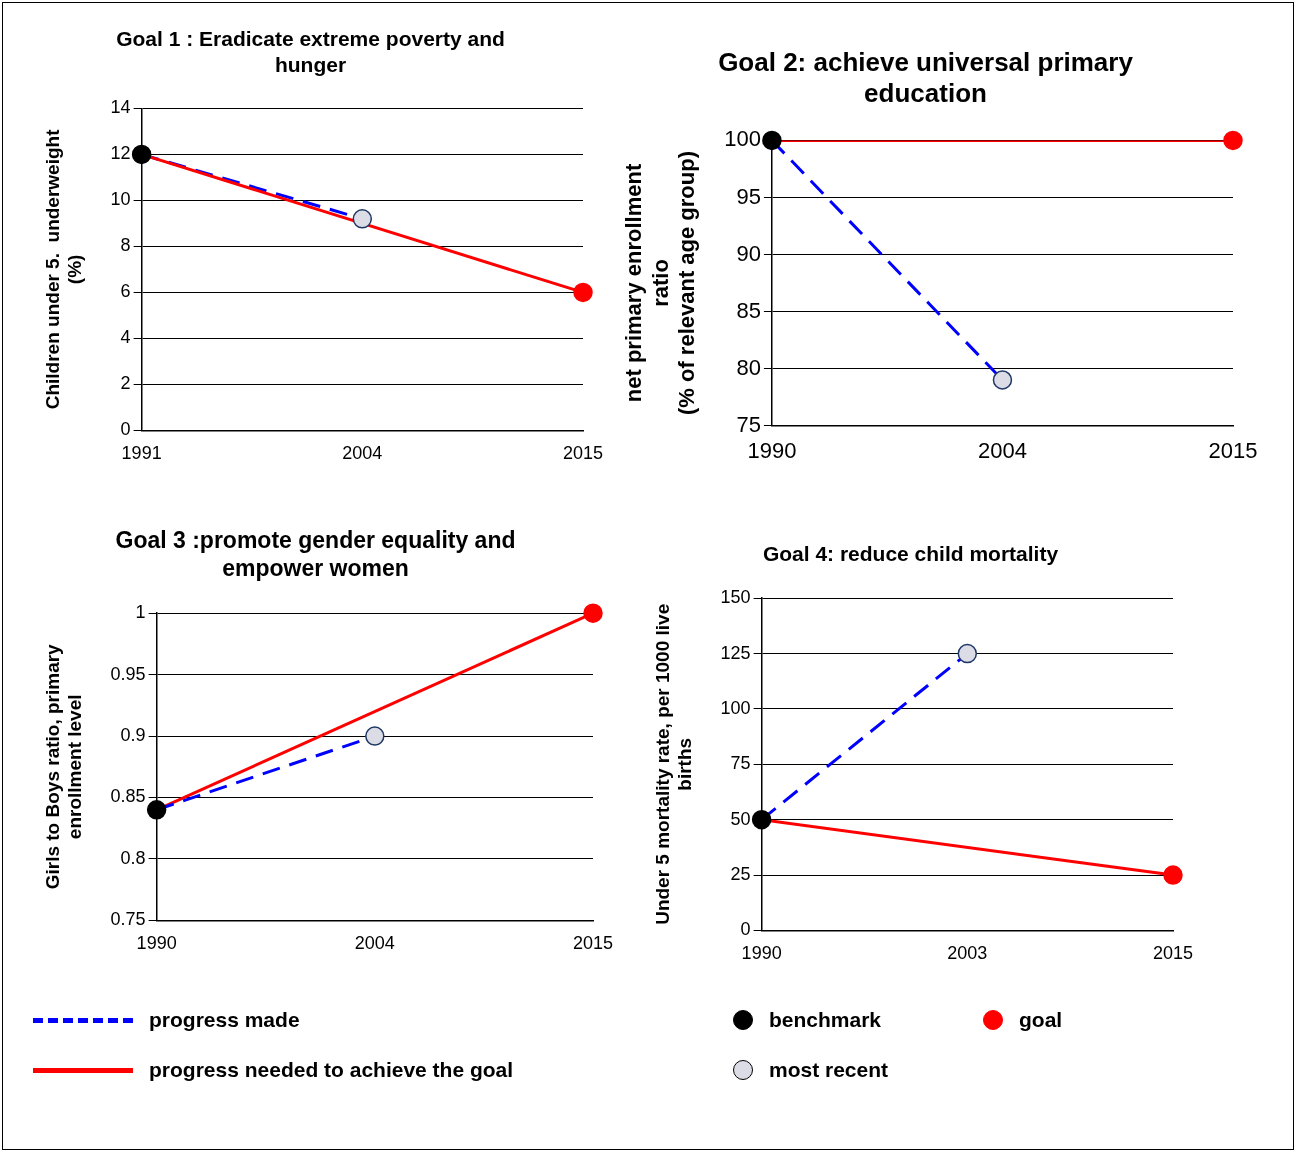 This screenshot has width=1296, height=1152. Describe the element at coordinates (967, 953) in the screenshot. I see `x-tick-label: 2003` at that location.